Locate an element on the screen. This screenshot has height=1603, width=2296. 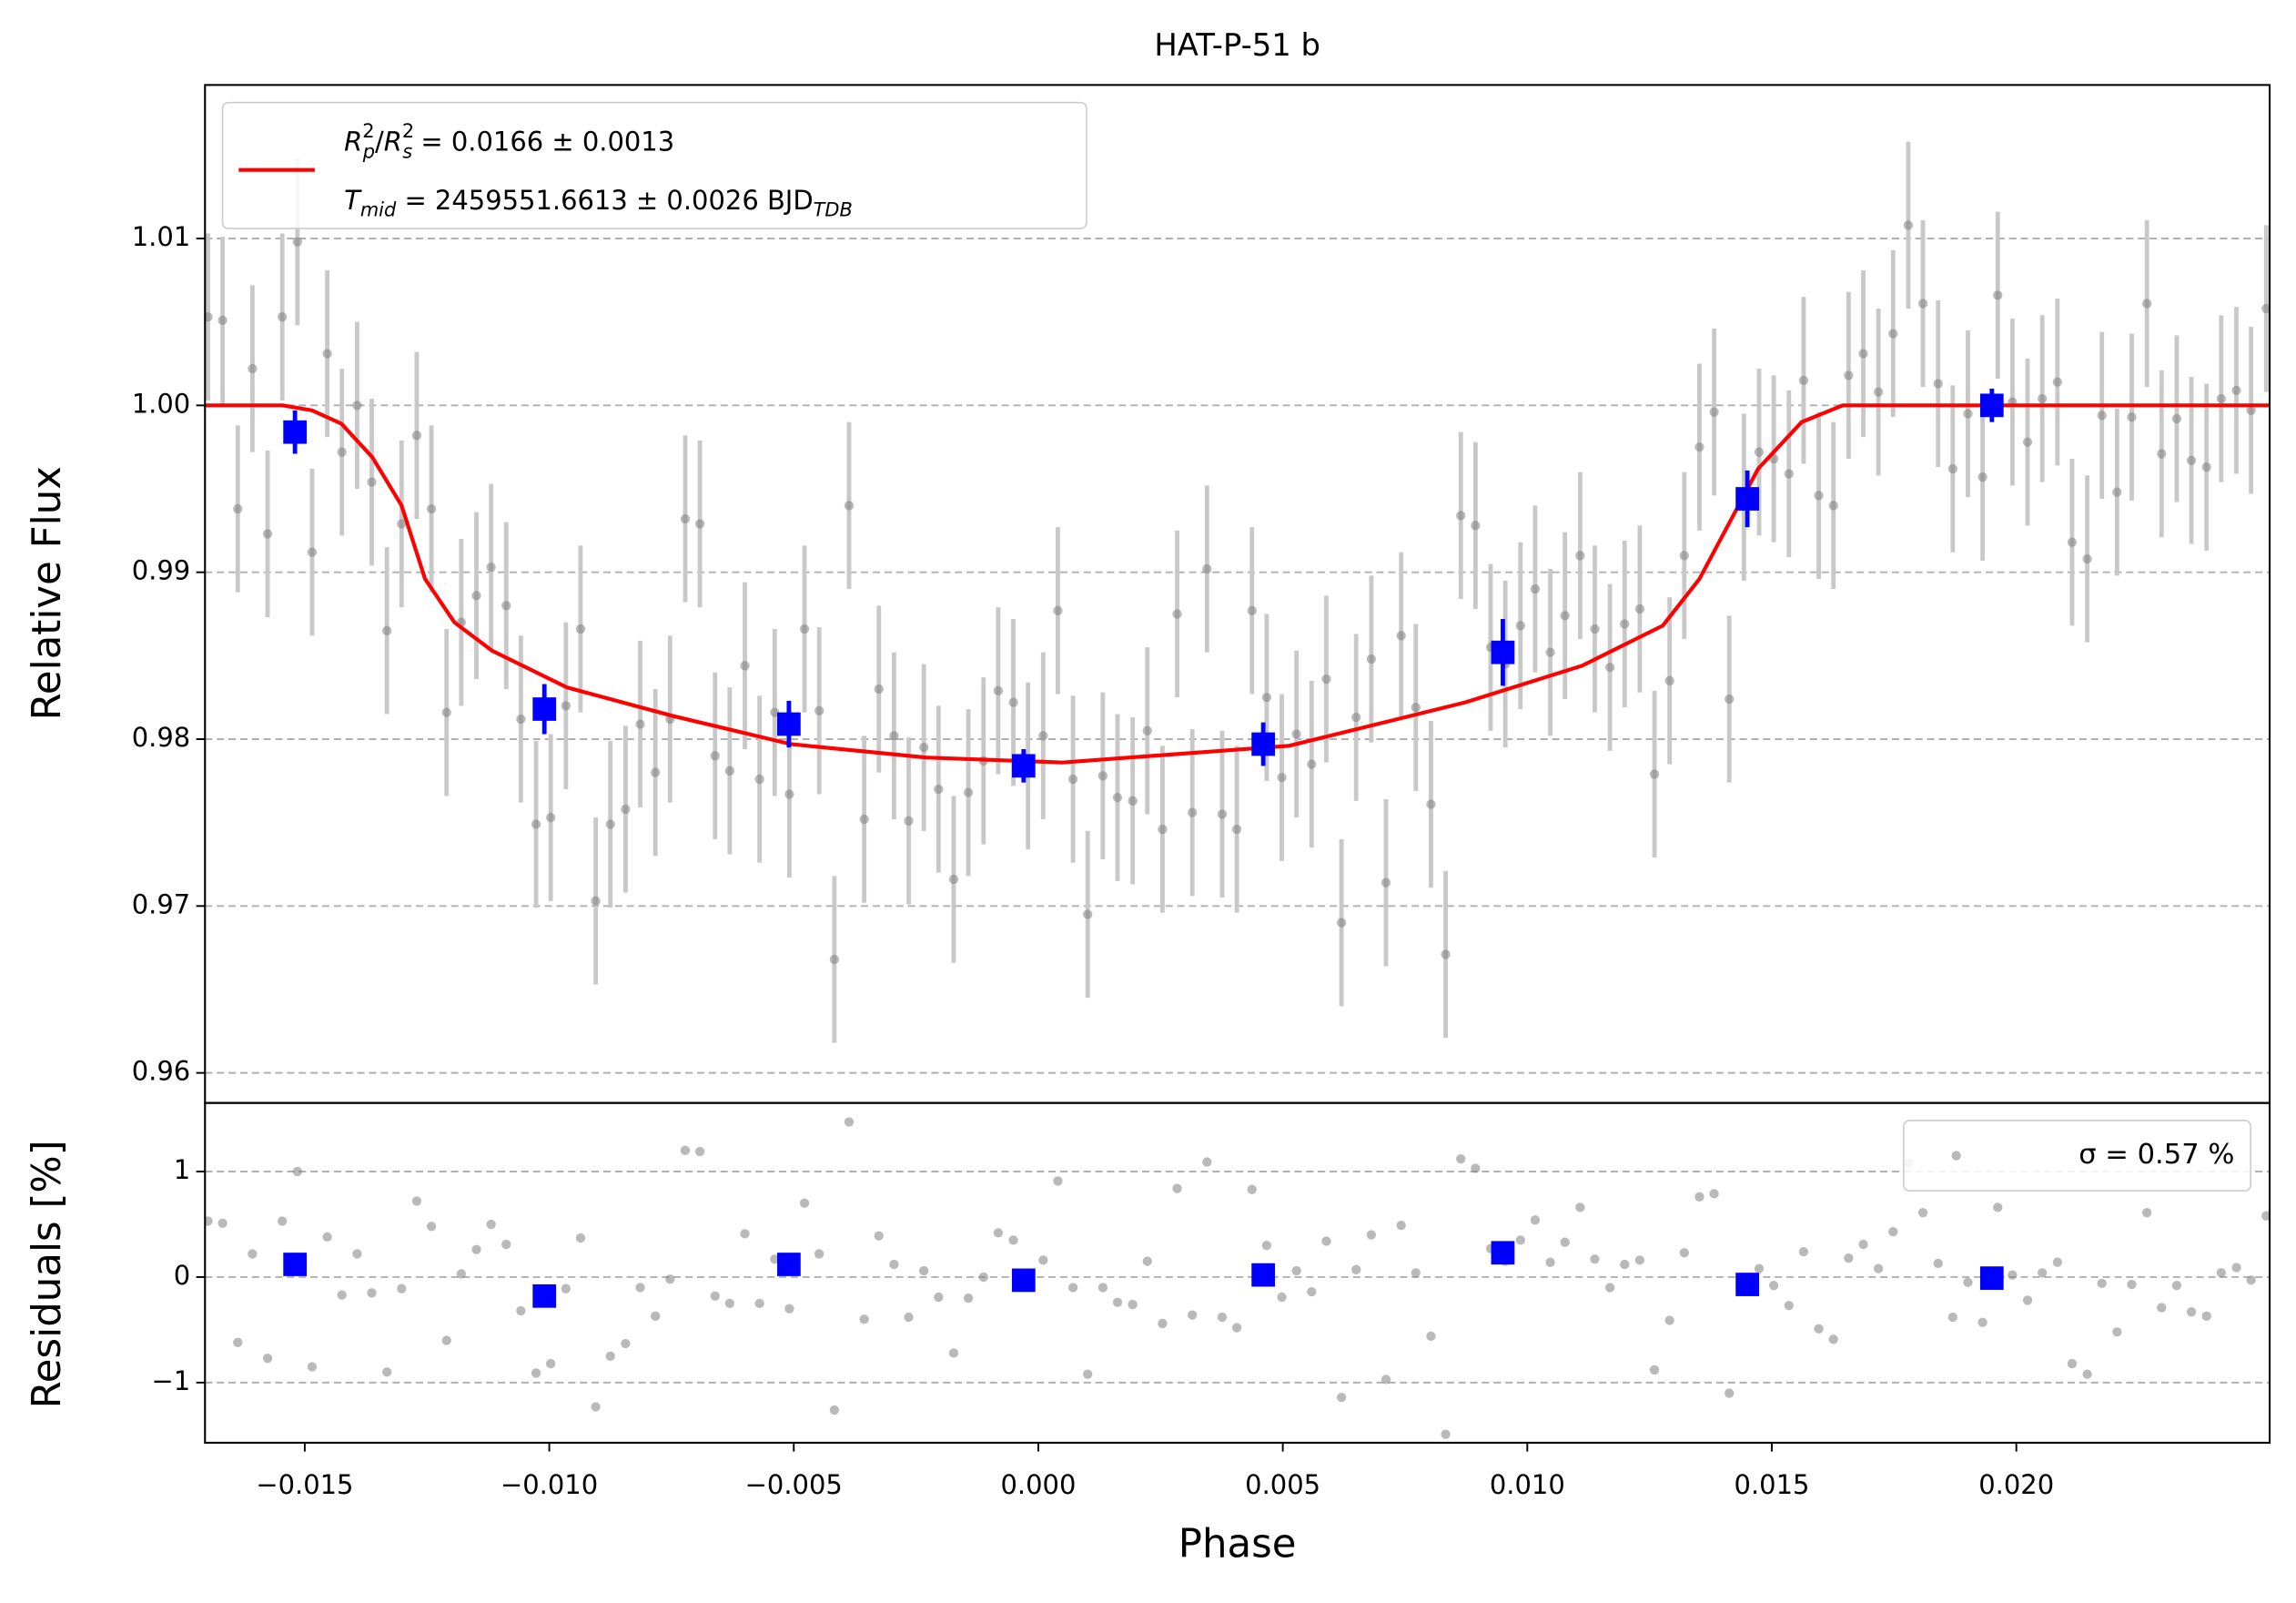
x-tick-label: −0.010 is located at coordinates (550, 1484).